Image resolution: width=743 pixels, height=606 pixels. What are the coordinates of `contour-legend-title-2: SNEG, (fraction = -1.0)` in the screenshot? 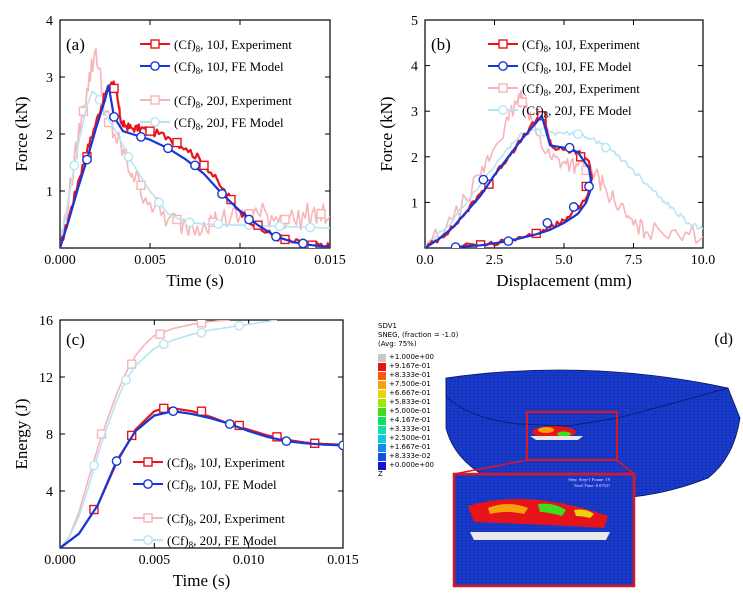 It's located at (418, 335).